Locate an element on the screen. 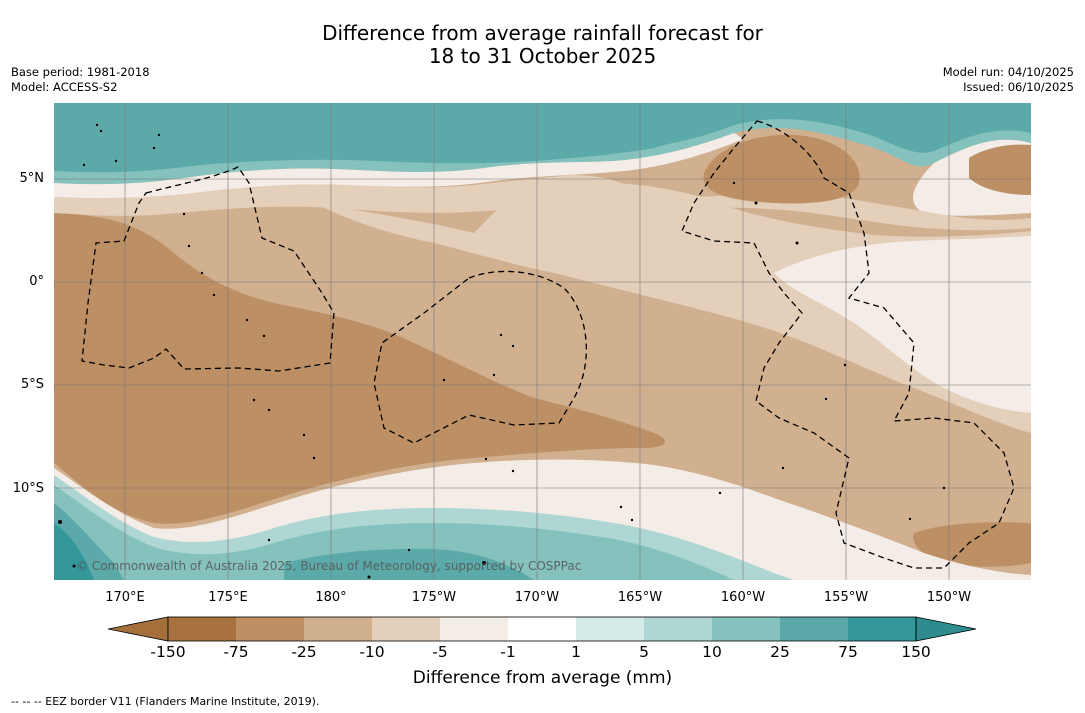  north-wet-25b is located at coordinates (484, 136).